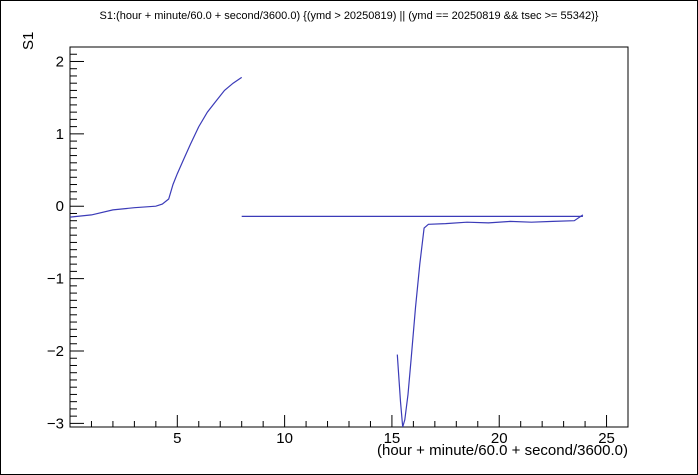 The height and width of the screenshot is (475, 698). Describe the element at coordinates (606, 438) in the screenshot. I see `x-tick-label: 25` at that location.